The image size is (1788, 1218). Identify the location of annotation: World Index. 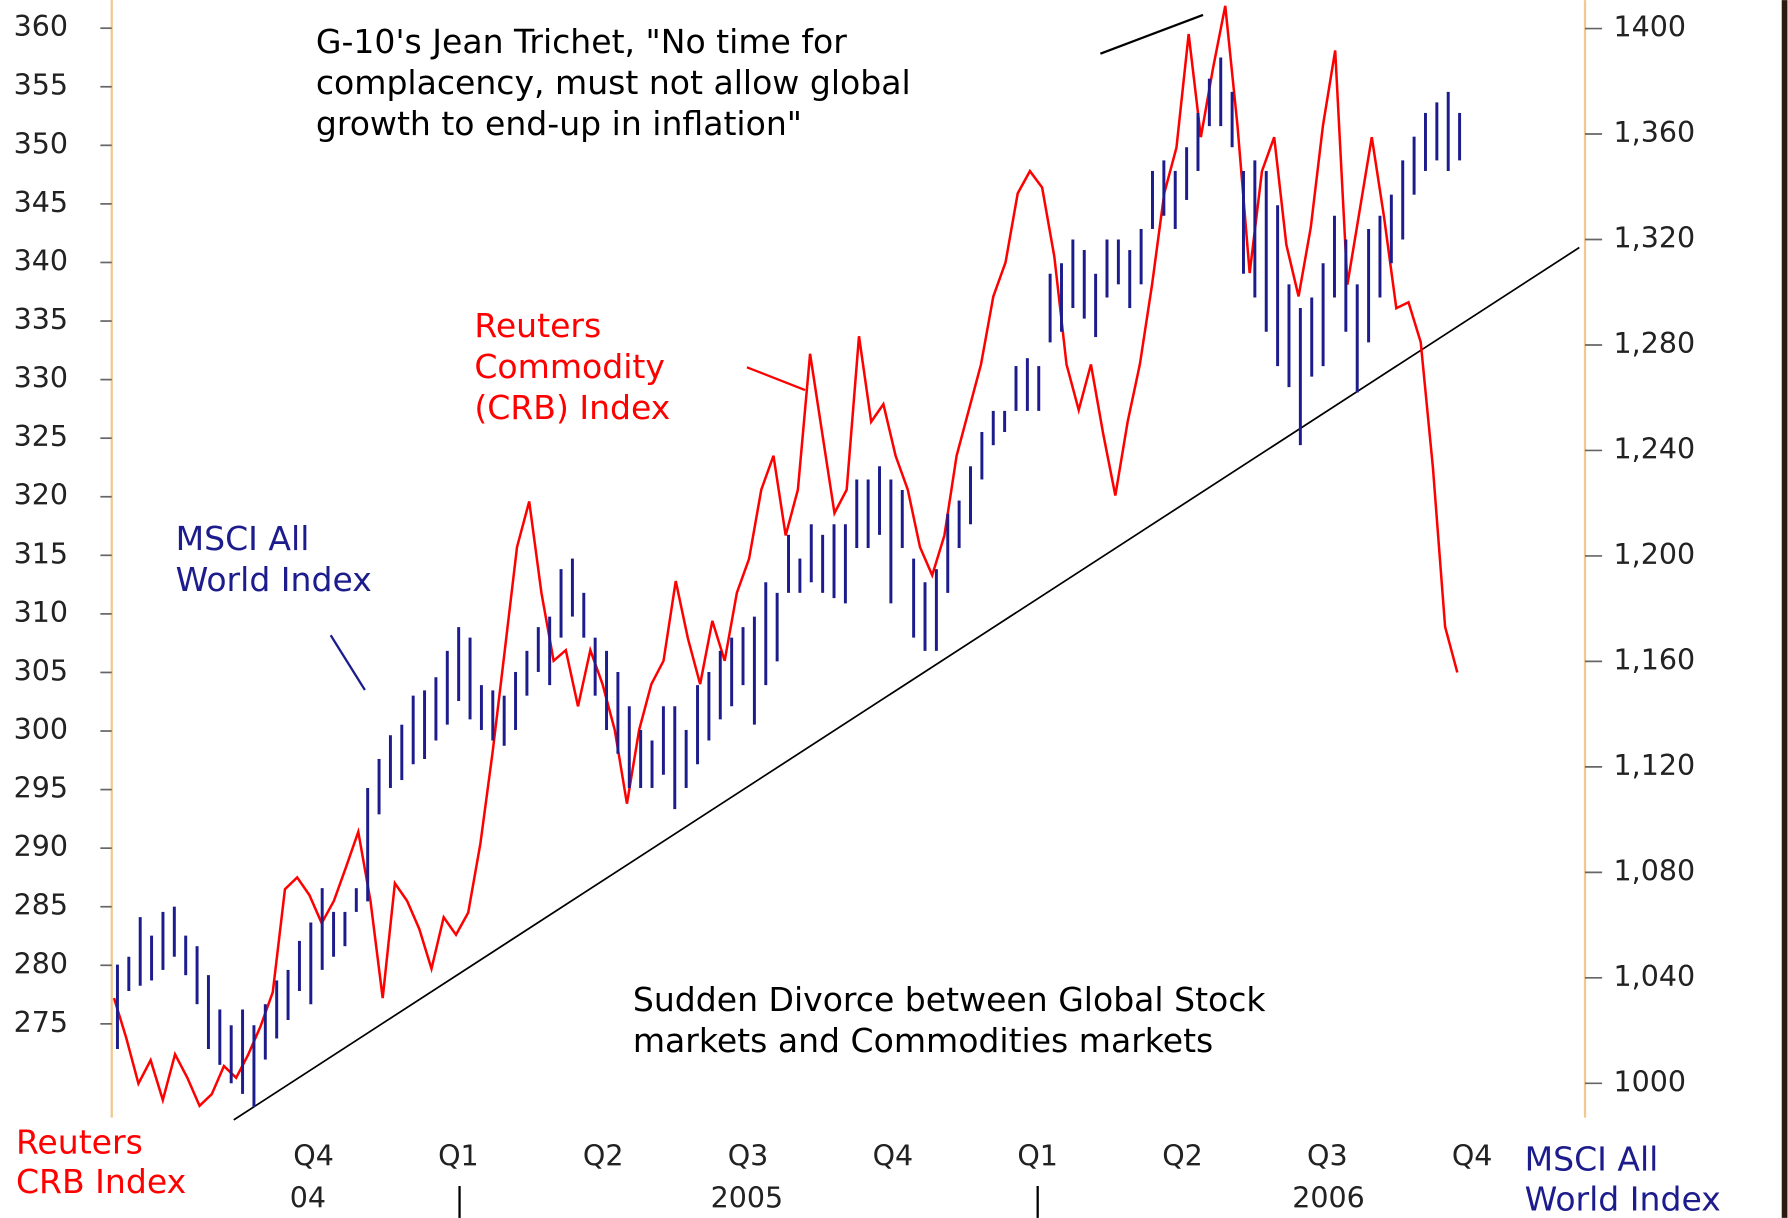
(274, 579).